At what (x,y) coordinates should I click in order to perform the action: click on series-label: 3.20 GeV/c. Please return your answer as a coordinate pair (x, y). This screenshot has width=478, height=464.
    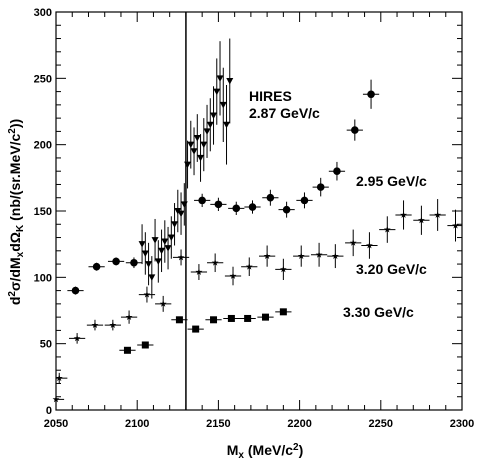
    Looking at the image, I should click on (391, 269).